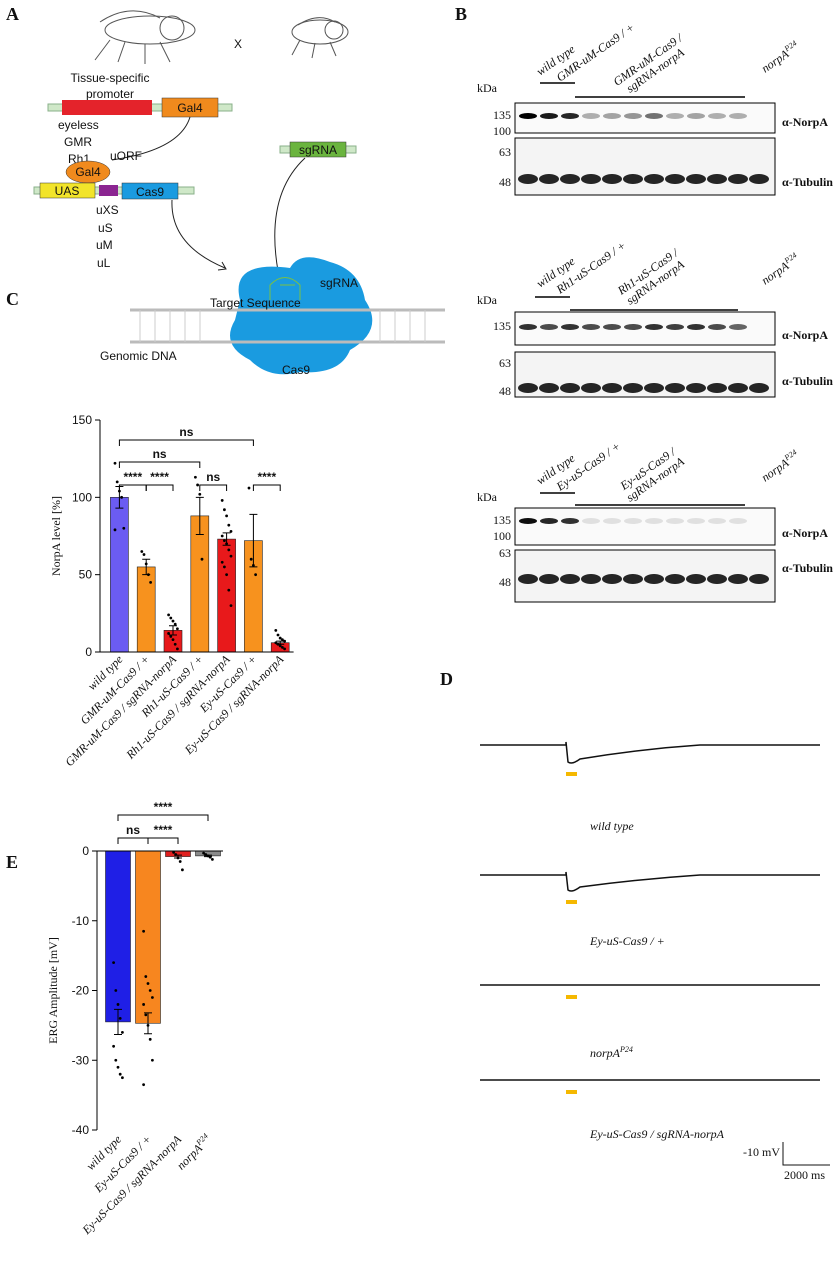 This screenshot has width=837, height=1269. Describe the element at coordinates (160, 454) in the screenshot. I see `significance-label: ns` at that location.